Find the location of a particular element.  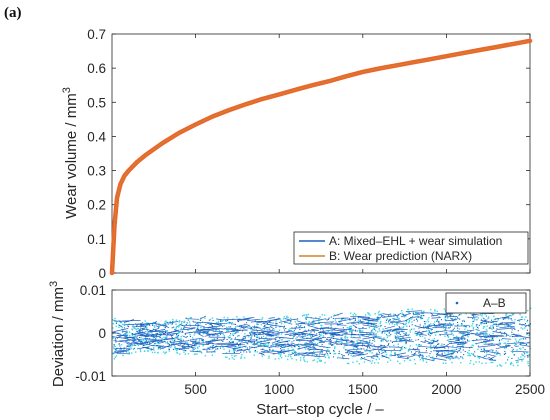

bottom-x-axis-label: Start–stop cycle / – is located at coordinates (320, 409).